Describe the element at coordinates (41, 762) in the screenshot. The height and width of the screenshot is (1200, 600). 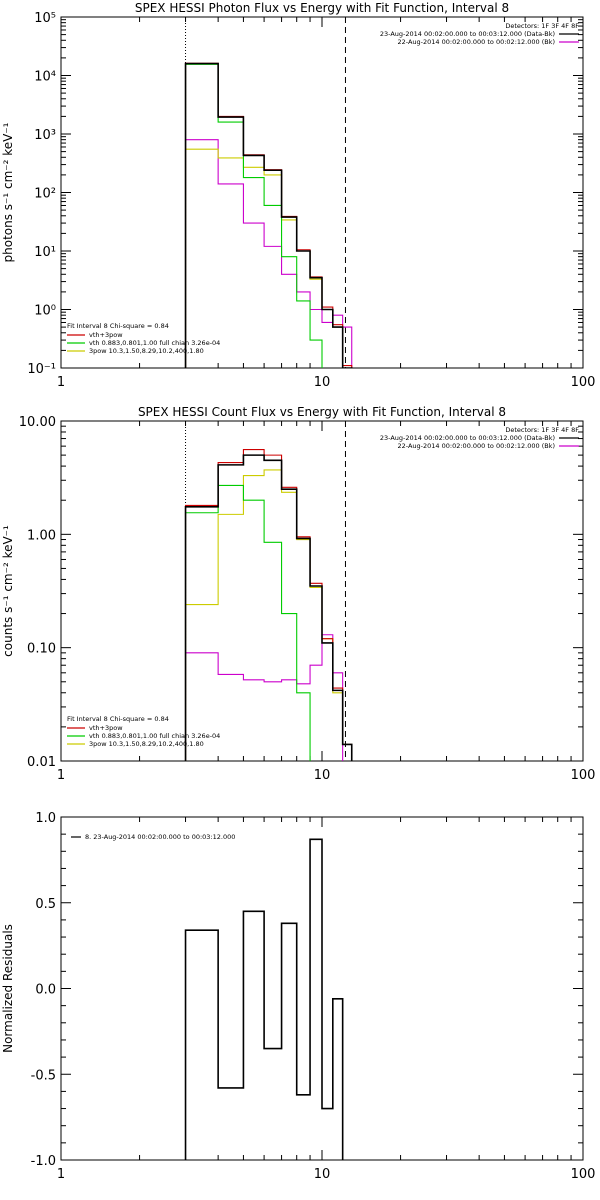
I see `y-tick-label: 0.01` at that location.